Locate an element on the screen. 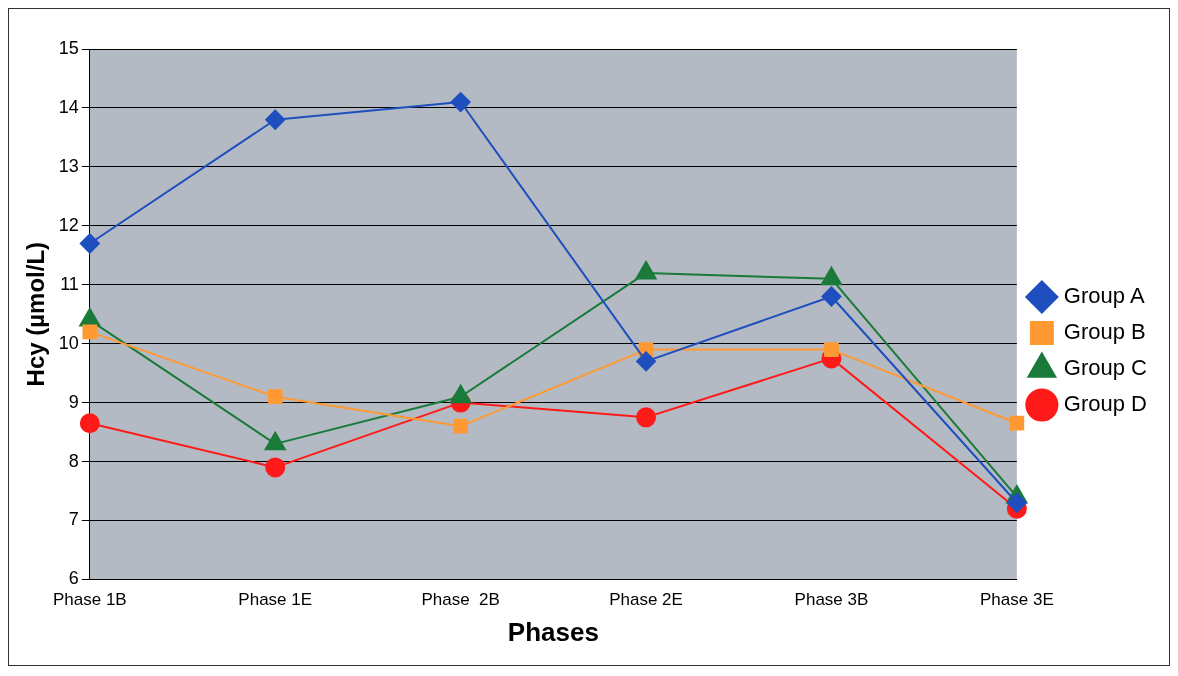 This screenshot has width=1178, height=676. y-tick-label: 7 is located at coordinates (73, 519).